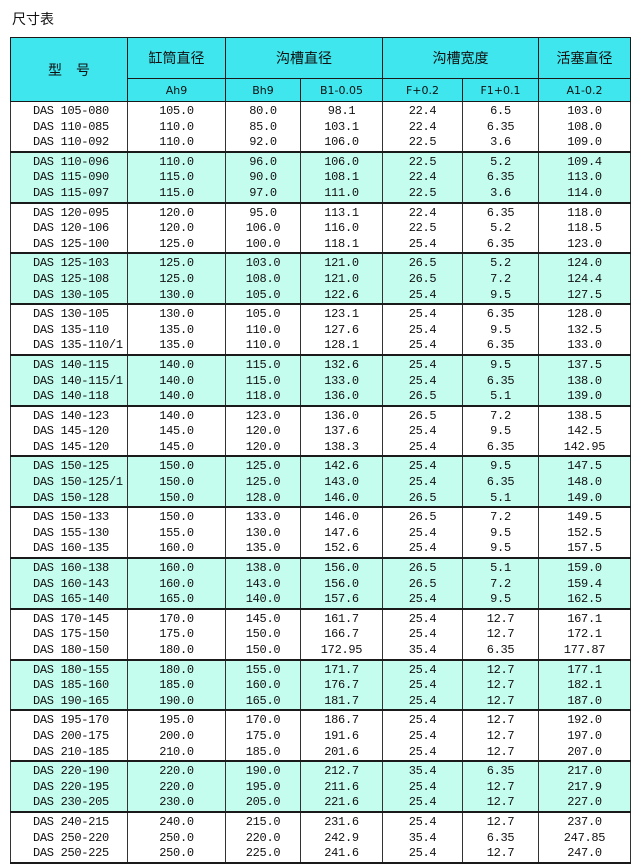 The height and width of the screenshot is (864, 641). Describe the element at coordinates (320, 516) in the screenshot. I see `table-row: DAS 150-133 150.0 133.0 146.0 26.5 7.2 149.5` at that location.